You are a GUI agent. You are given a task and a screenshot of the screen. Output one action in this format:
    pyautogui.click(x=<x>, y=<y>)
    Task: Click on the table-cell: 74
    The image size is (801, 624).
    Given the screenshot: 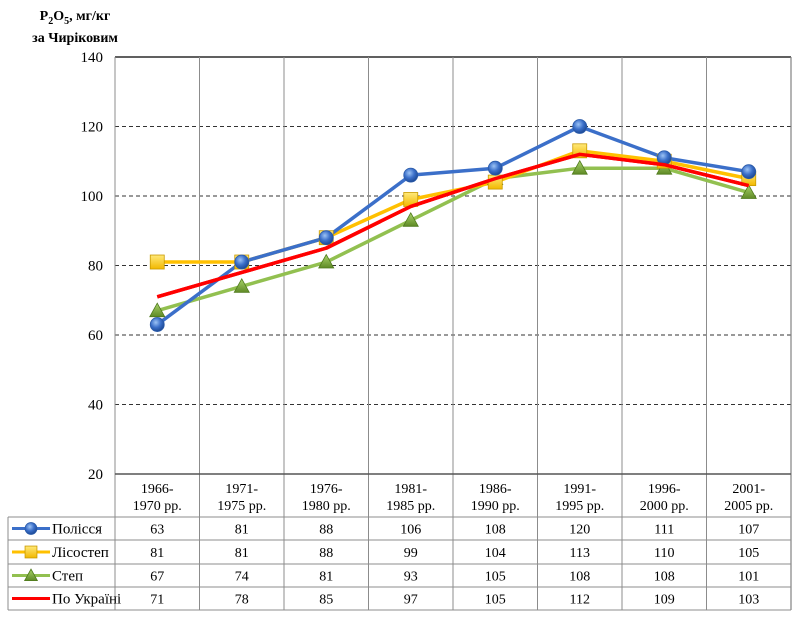 What is the action you would take?
    pyautogui.click(x=242, y=577)
    